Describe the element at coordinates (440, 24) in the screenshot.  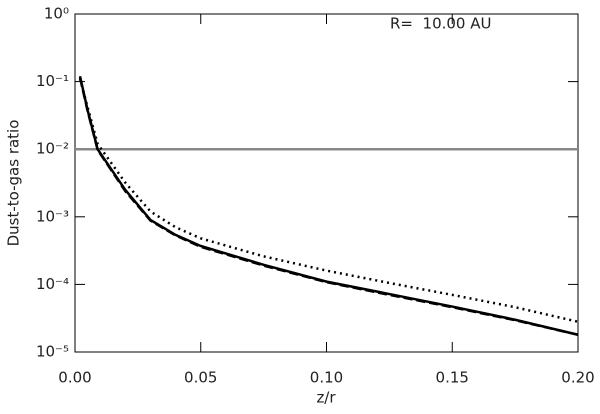
I see `annotation: R= 10.00 AU` at that location.